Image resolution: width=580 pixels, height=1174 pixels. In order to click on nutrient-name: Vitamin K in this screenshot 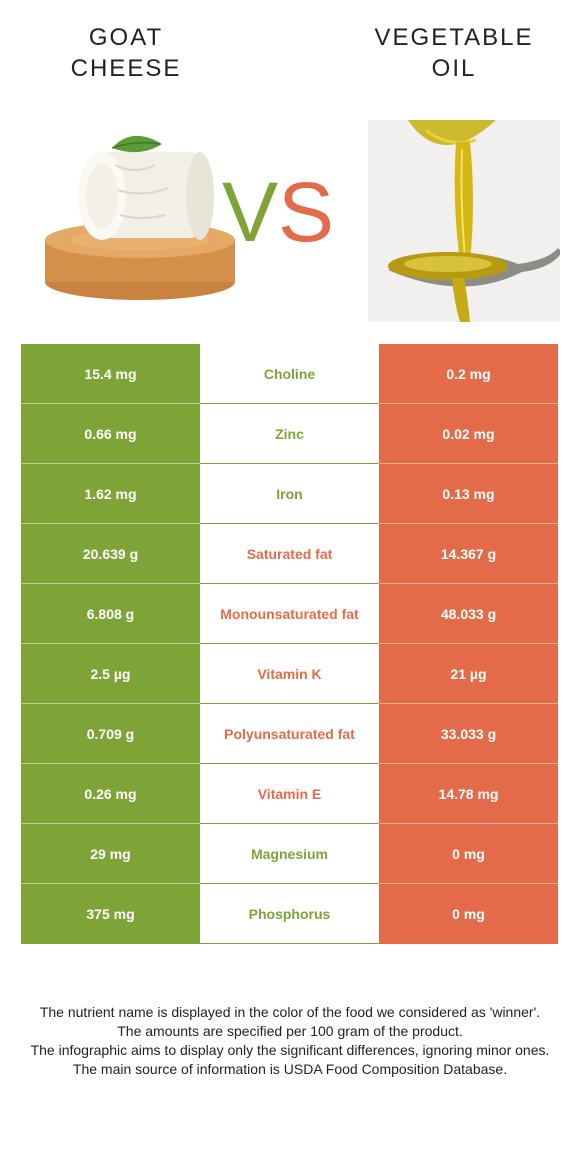, I will do `click(289, 674)`.